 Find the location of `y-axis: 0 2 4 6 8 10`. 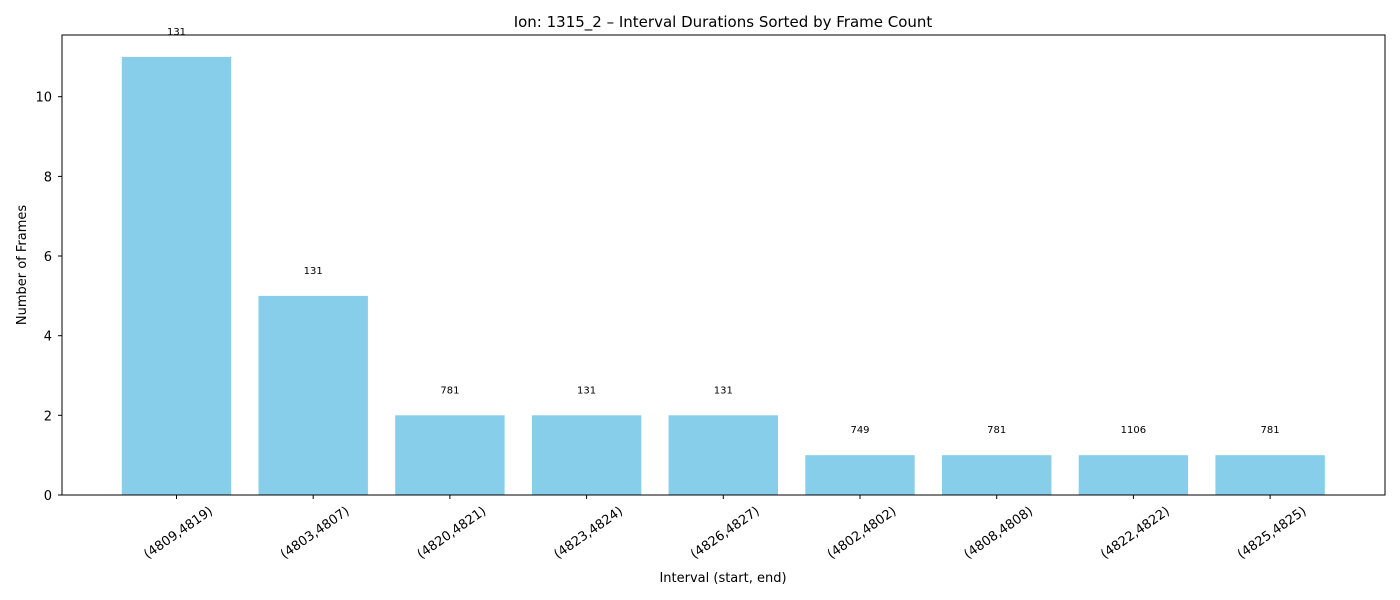

y-axis: 0 2 4 6 8 10 is located at coordinates (48, 297).